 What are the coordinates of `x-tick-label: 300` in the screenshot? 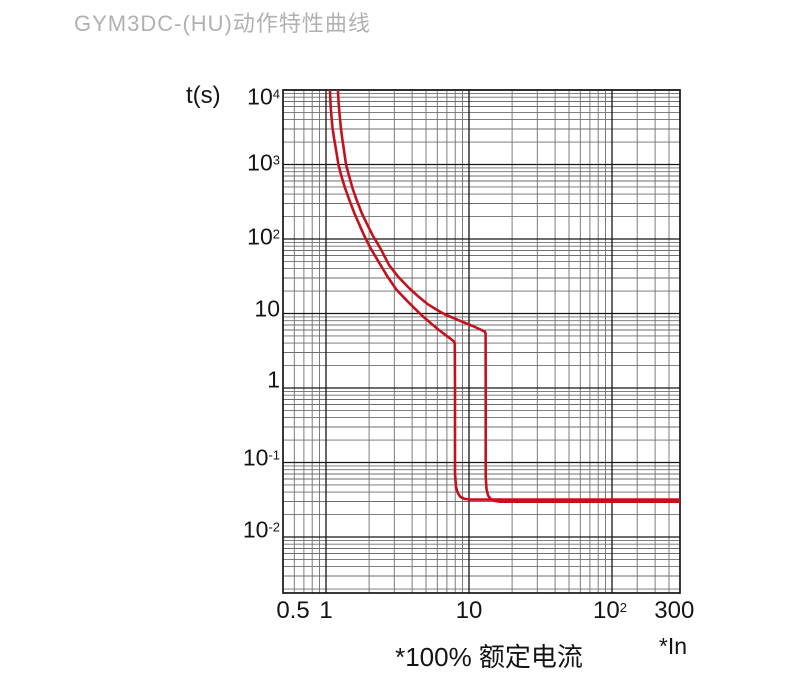 It's located at (674, 610).